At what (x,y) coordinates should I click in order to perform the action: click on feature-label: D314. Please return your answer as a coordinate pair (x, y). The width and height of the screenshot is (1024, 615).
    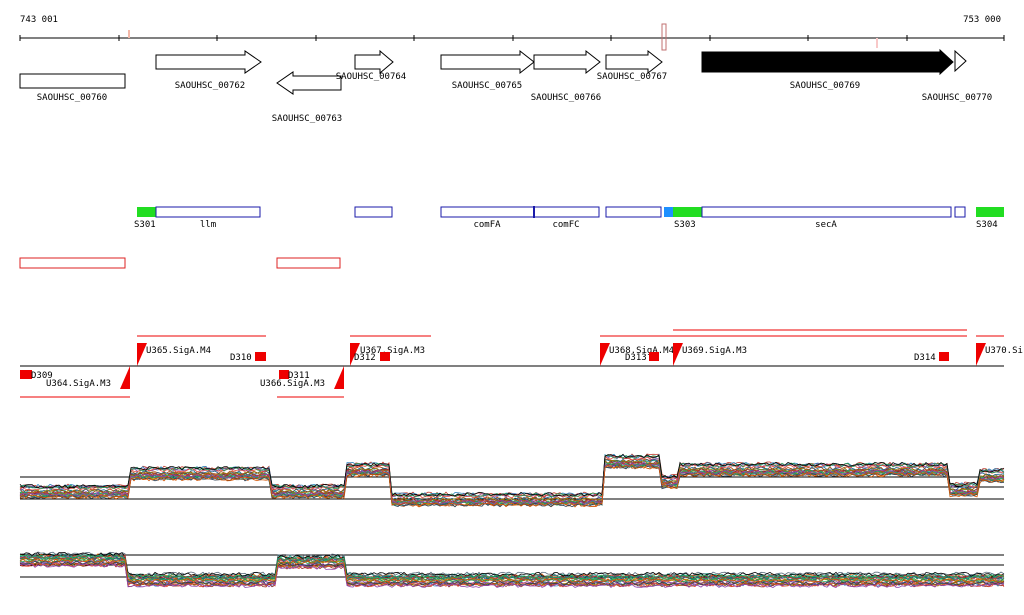
    Looking at the image, I should click on (925, 358).